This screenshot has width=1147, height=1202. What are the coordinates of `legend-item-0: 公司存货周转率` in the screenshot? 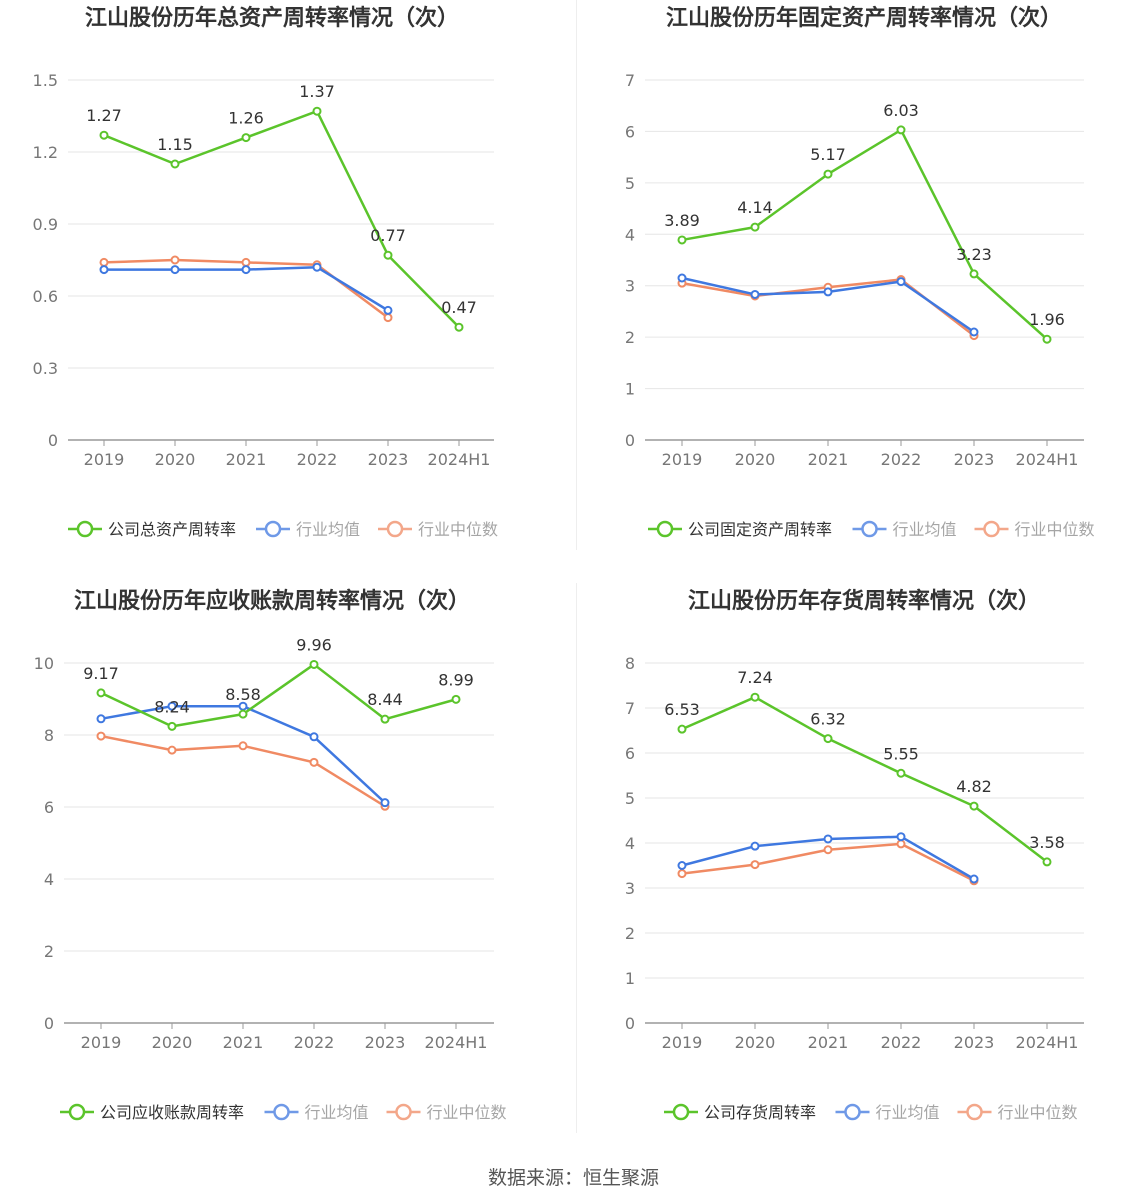 It's located at (740, 1112).